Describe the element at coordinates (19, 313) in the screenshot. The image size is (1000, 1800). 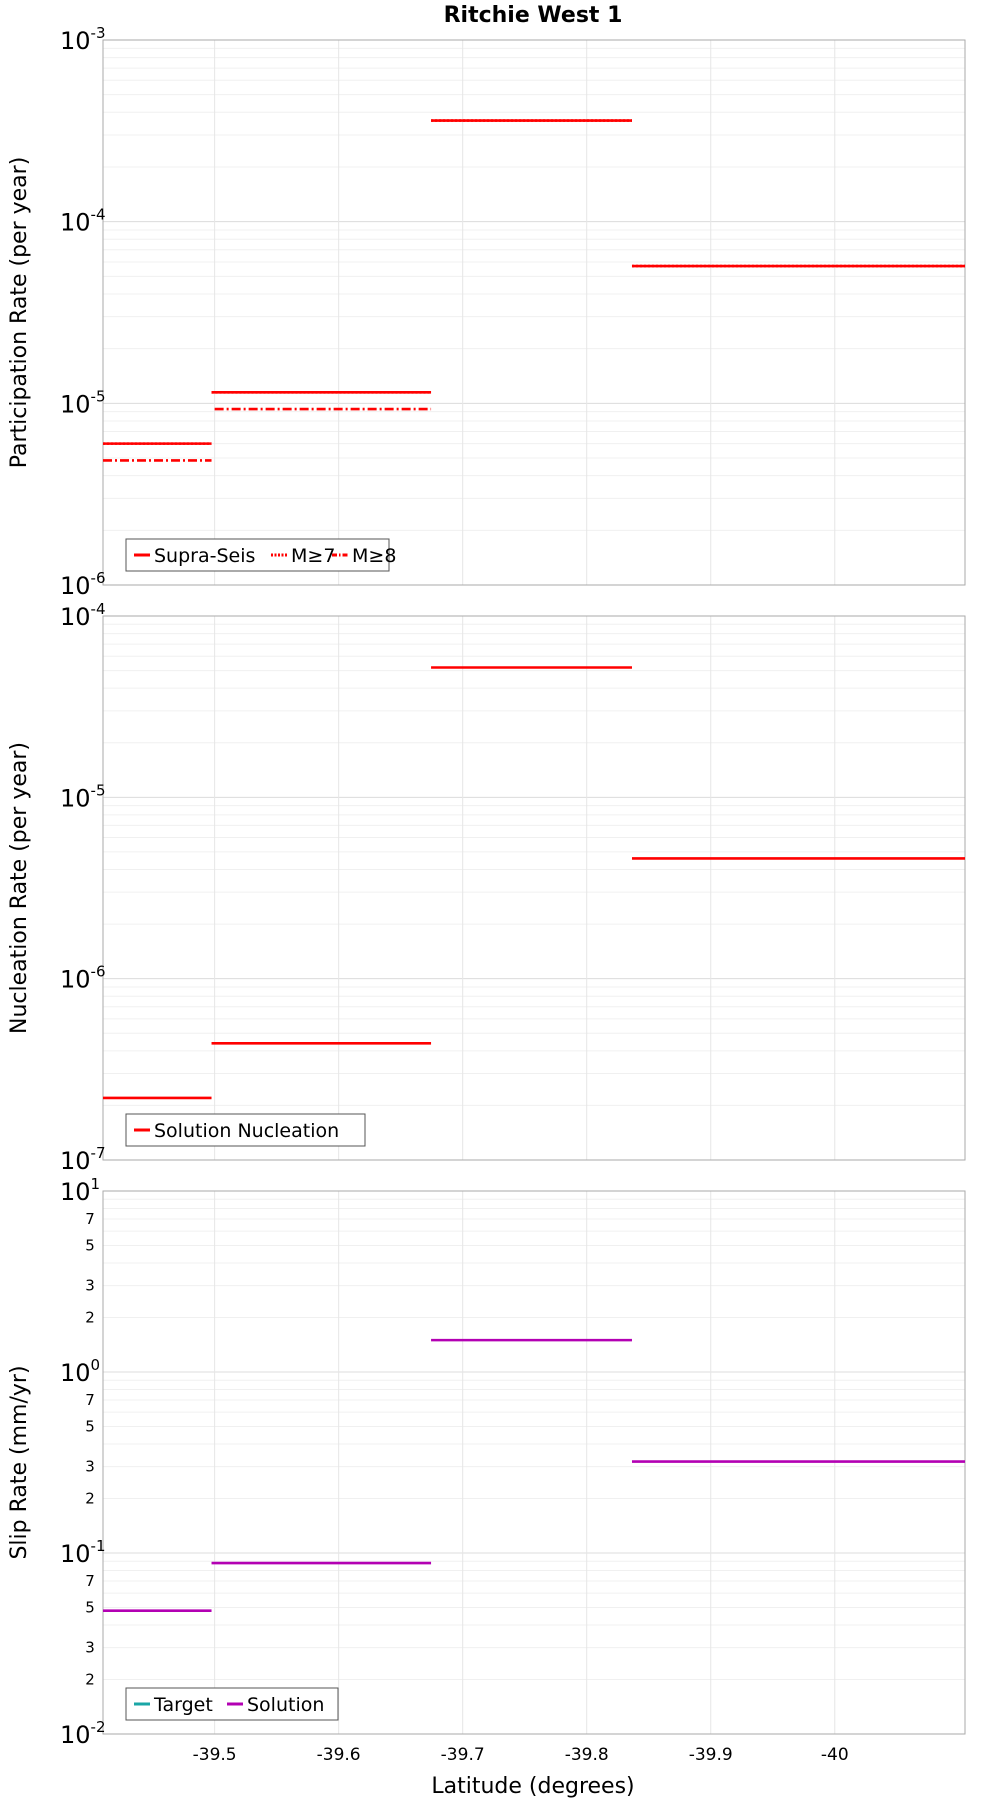
I see `y-axis-label: Participation Rate (per year)` at that location.